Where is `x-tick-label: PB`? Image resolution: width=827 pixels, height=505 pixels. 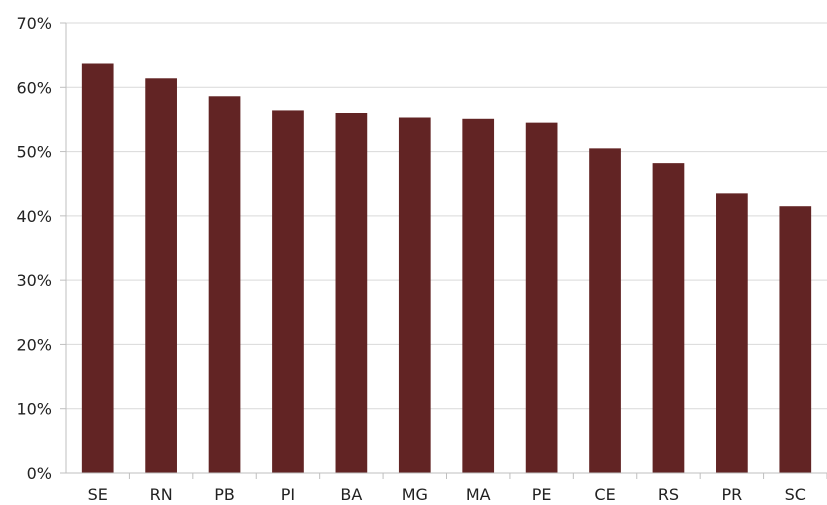
x-tick-label: PB is located at coordinates (224, 494).